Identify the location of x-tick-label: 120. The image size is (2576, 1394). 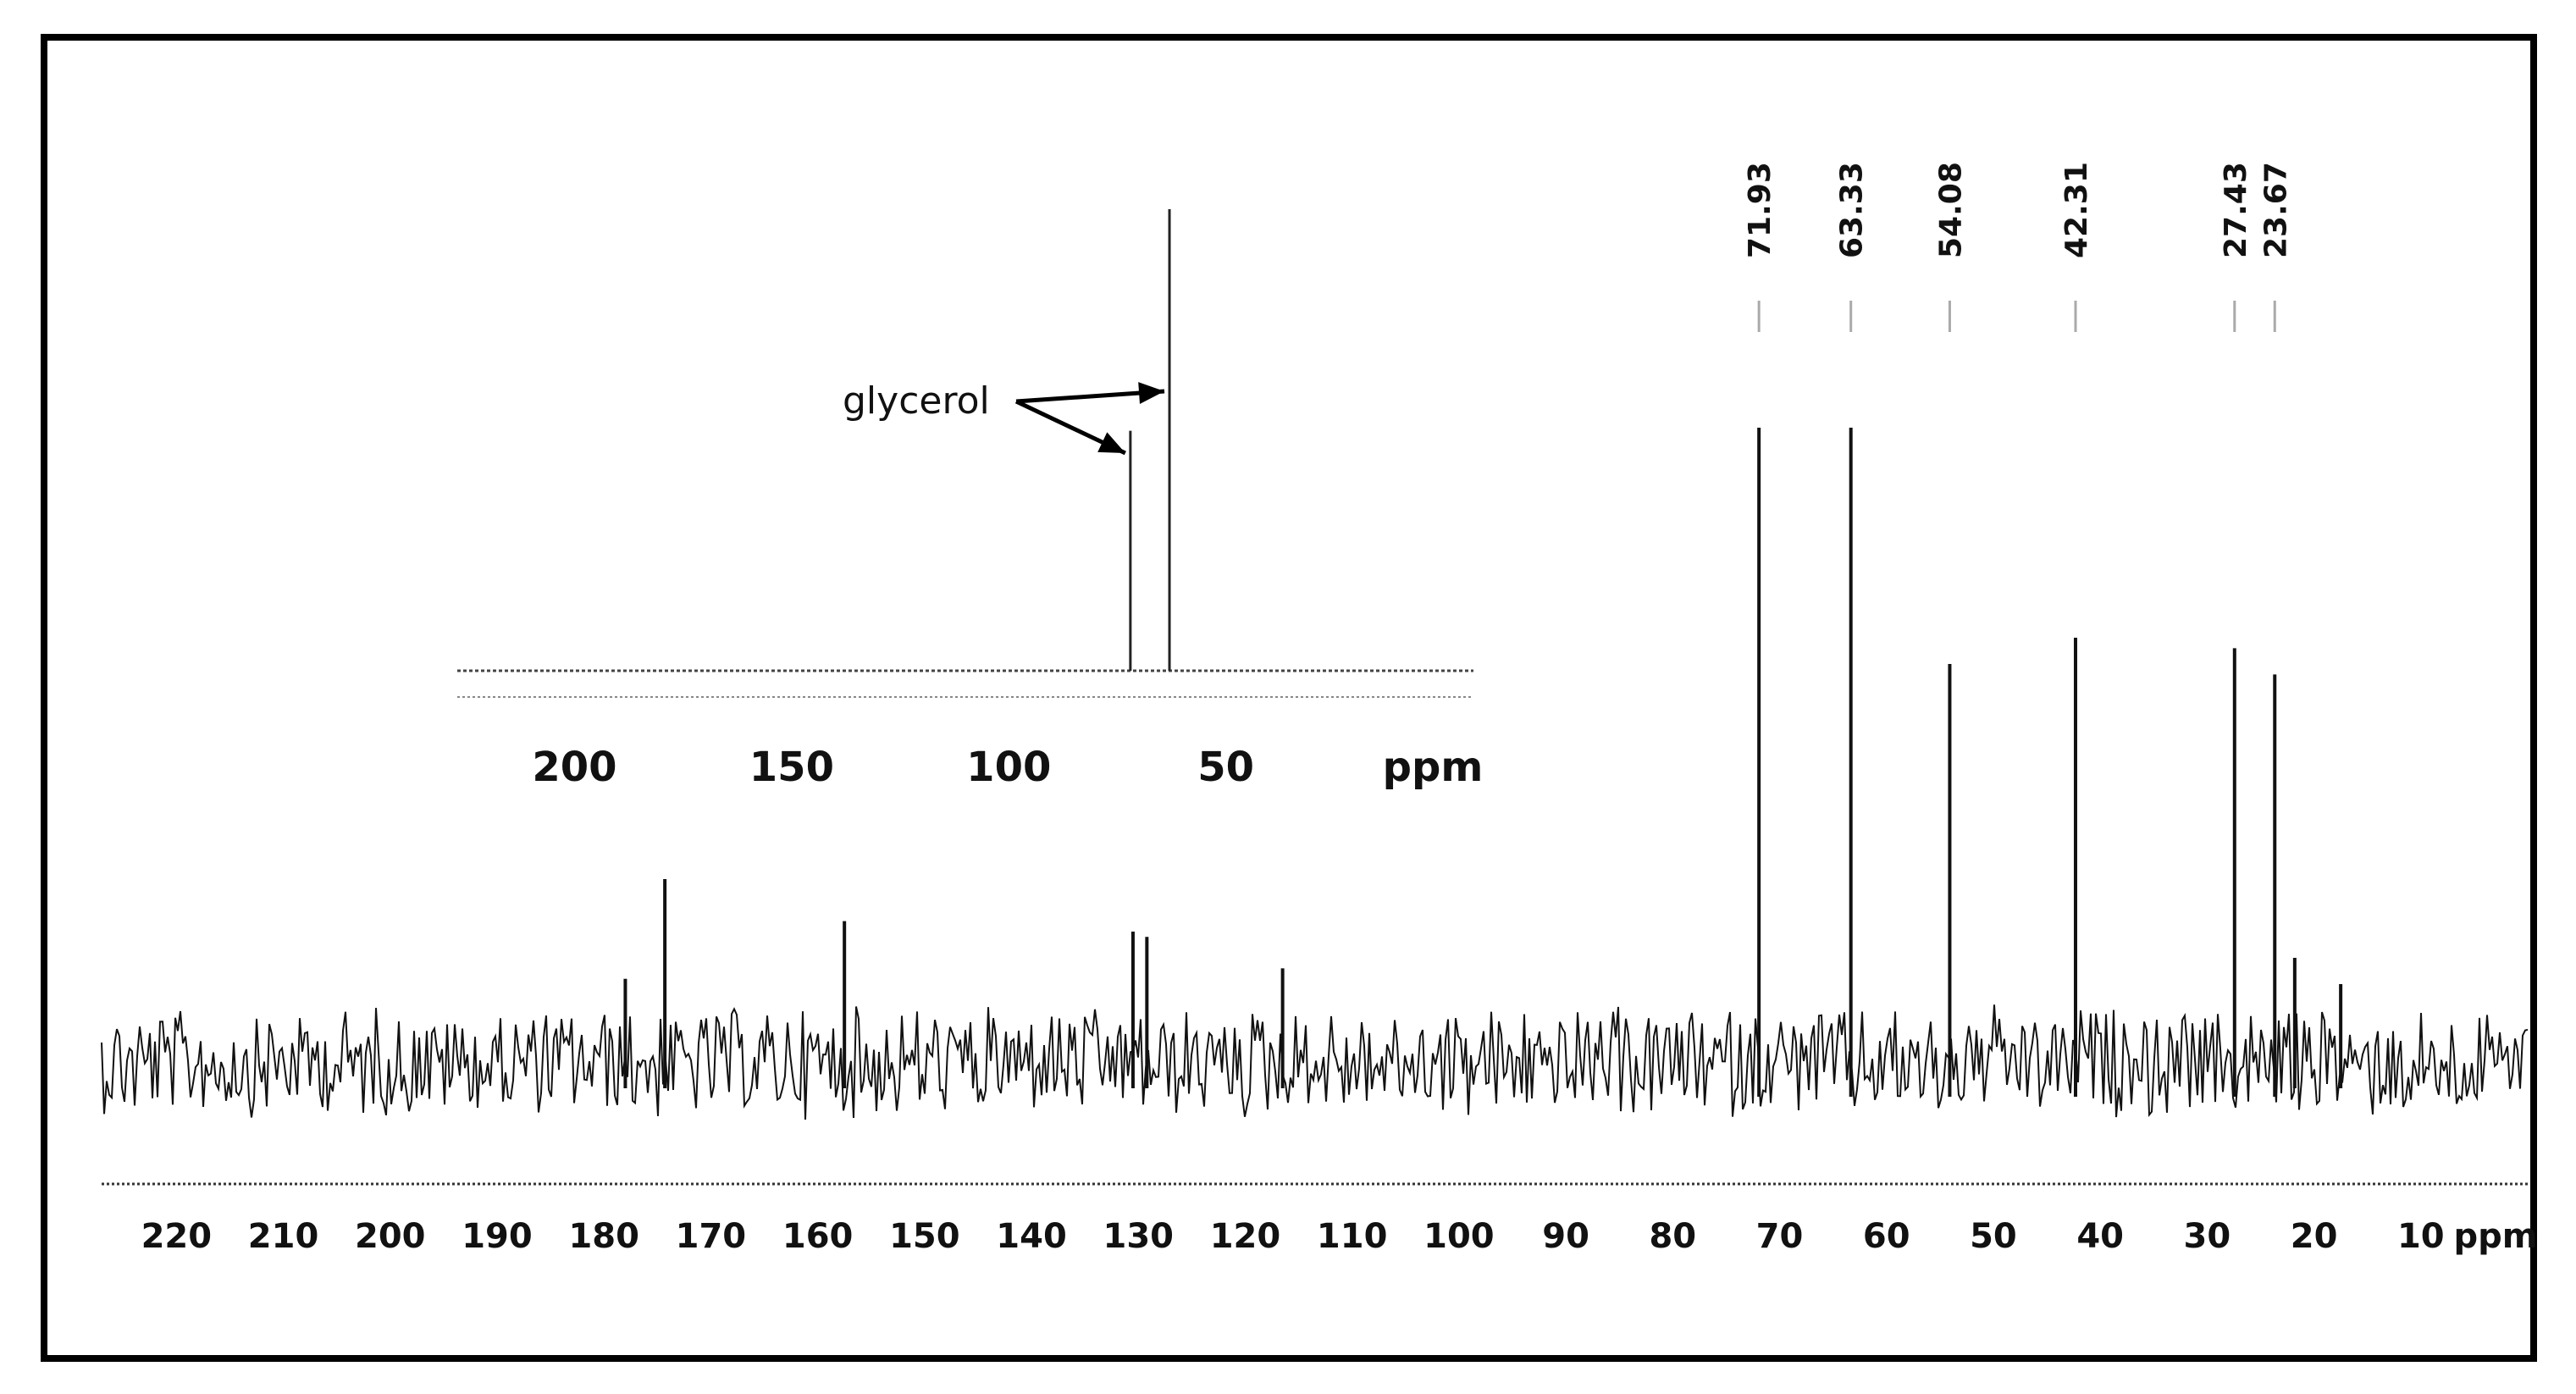
(1246, 1236).